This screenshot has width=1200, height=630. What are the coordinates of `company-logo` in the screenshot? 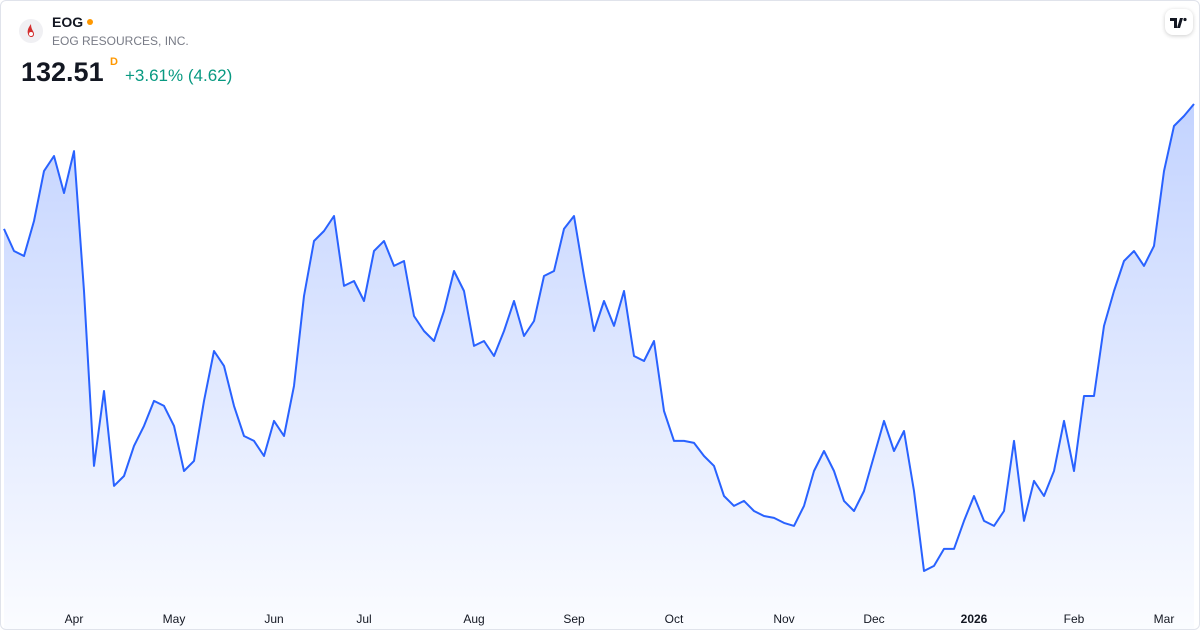 It's located at (31, 31).